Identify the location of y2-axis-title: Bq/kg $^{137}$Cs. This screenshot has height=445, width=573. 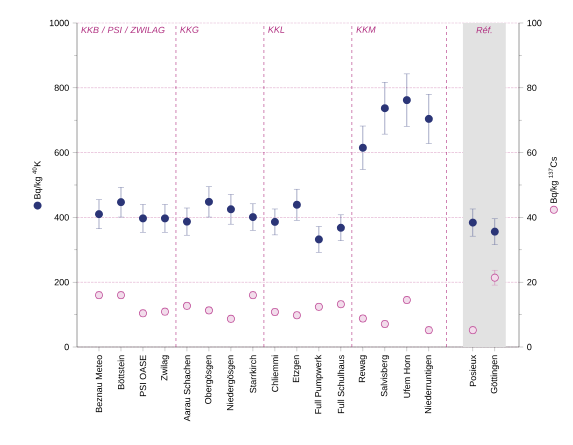
(553, 179).